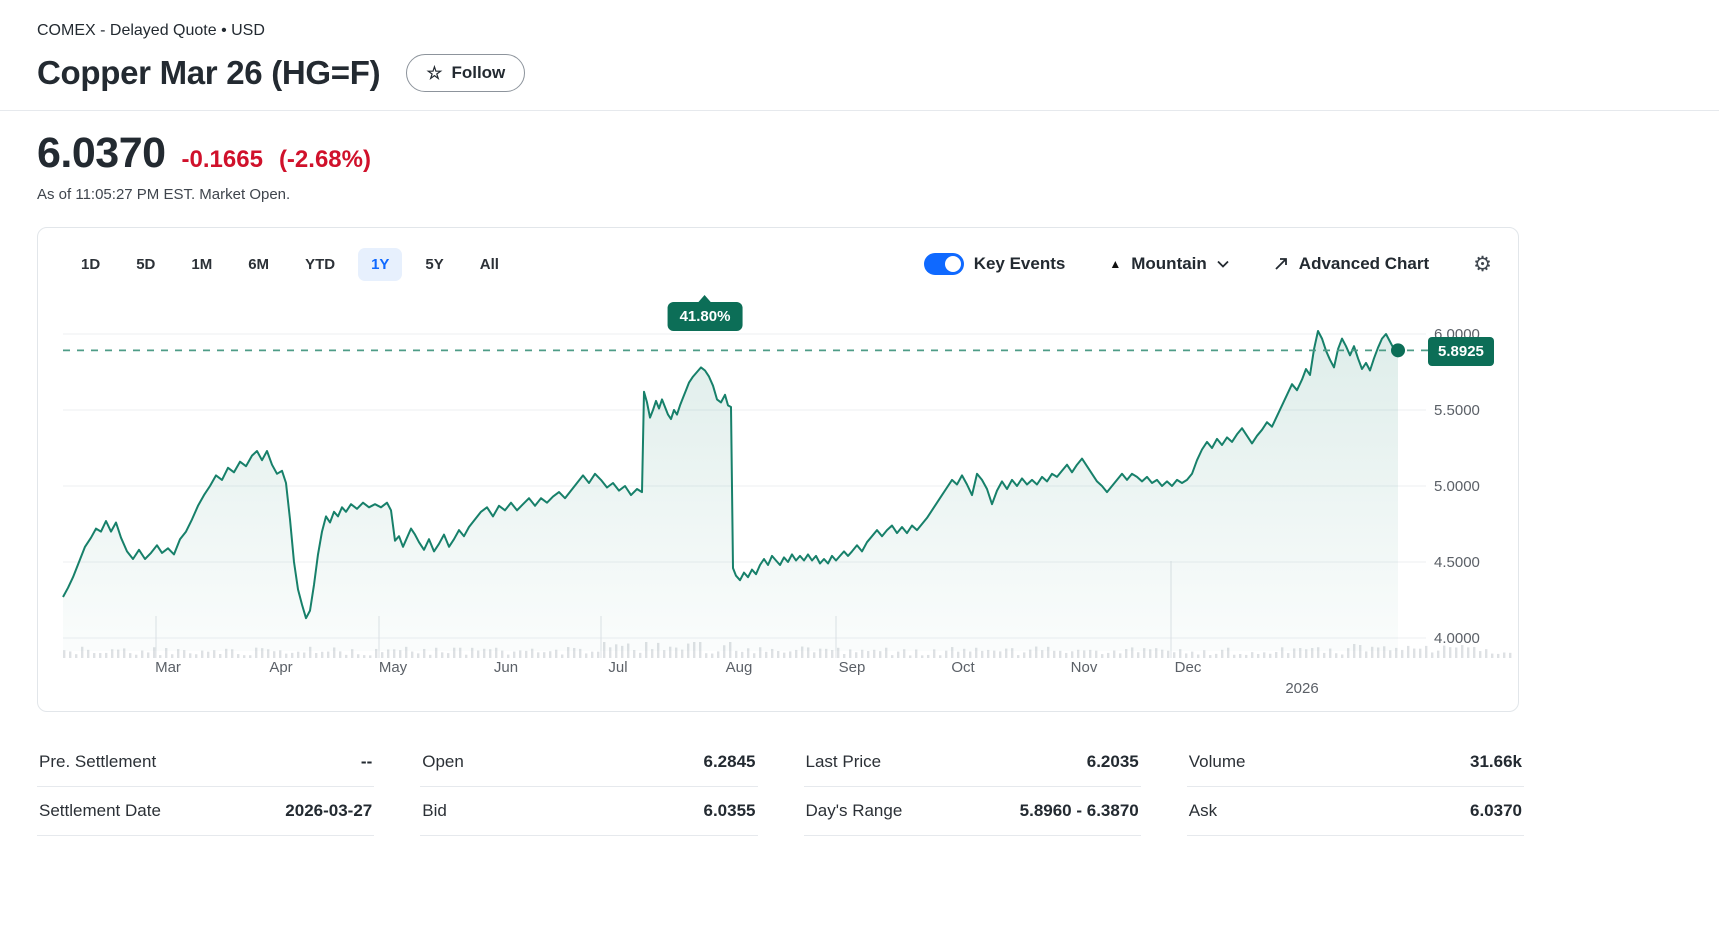  Describe the element at coordinates (1281, 264) in the screenshot. I see `expand-arrow-icon` at that location.